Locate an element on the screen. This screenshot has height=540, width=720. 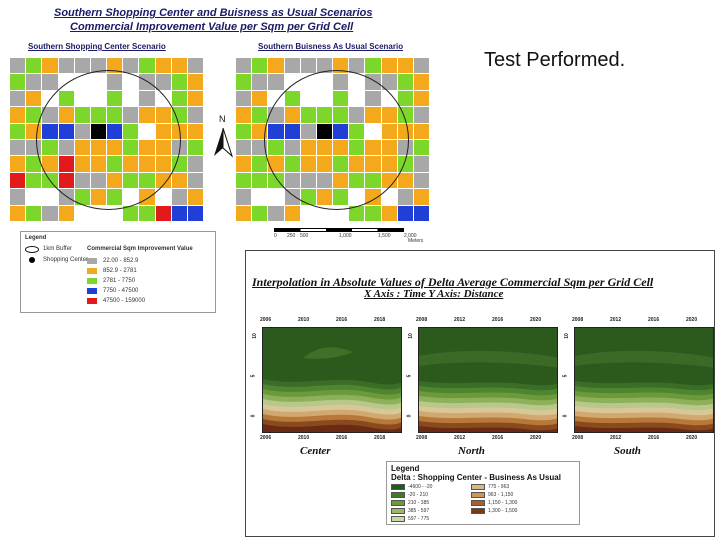
distance-tick: 5 is located at coordinates (565, 376).